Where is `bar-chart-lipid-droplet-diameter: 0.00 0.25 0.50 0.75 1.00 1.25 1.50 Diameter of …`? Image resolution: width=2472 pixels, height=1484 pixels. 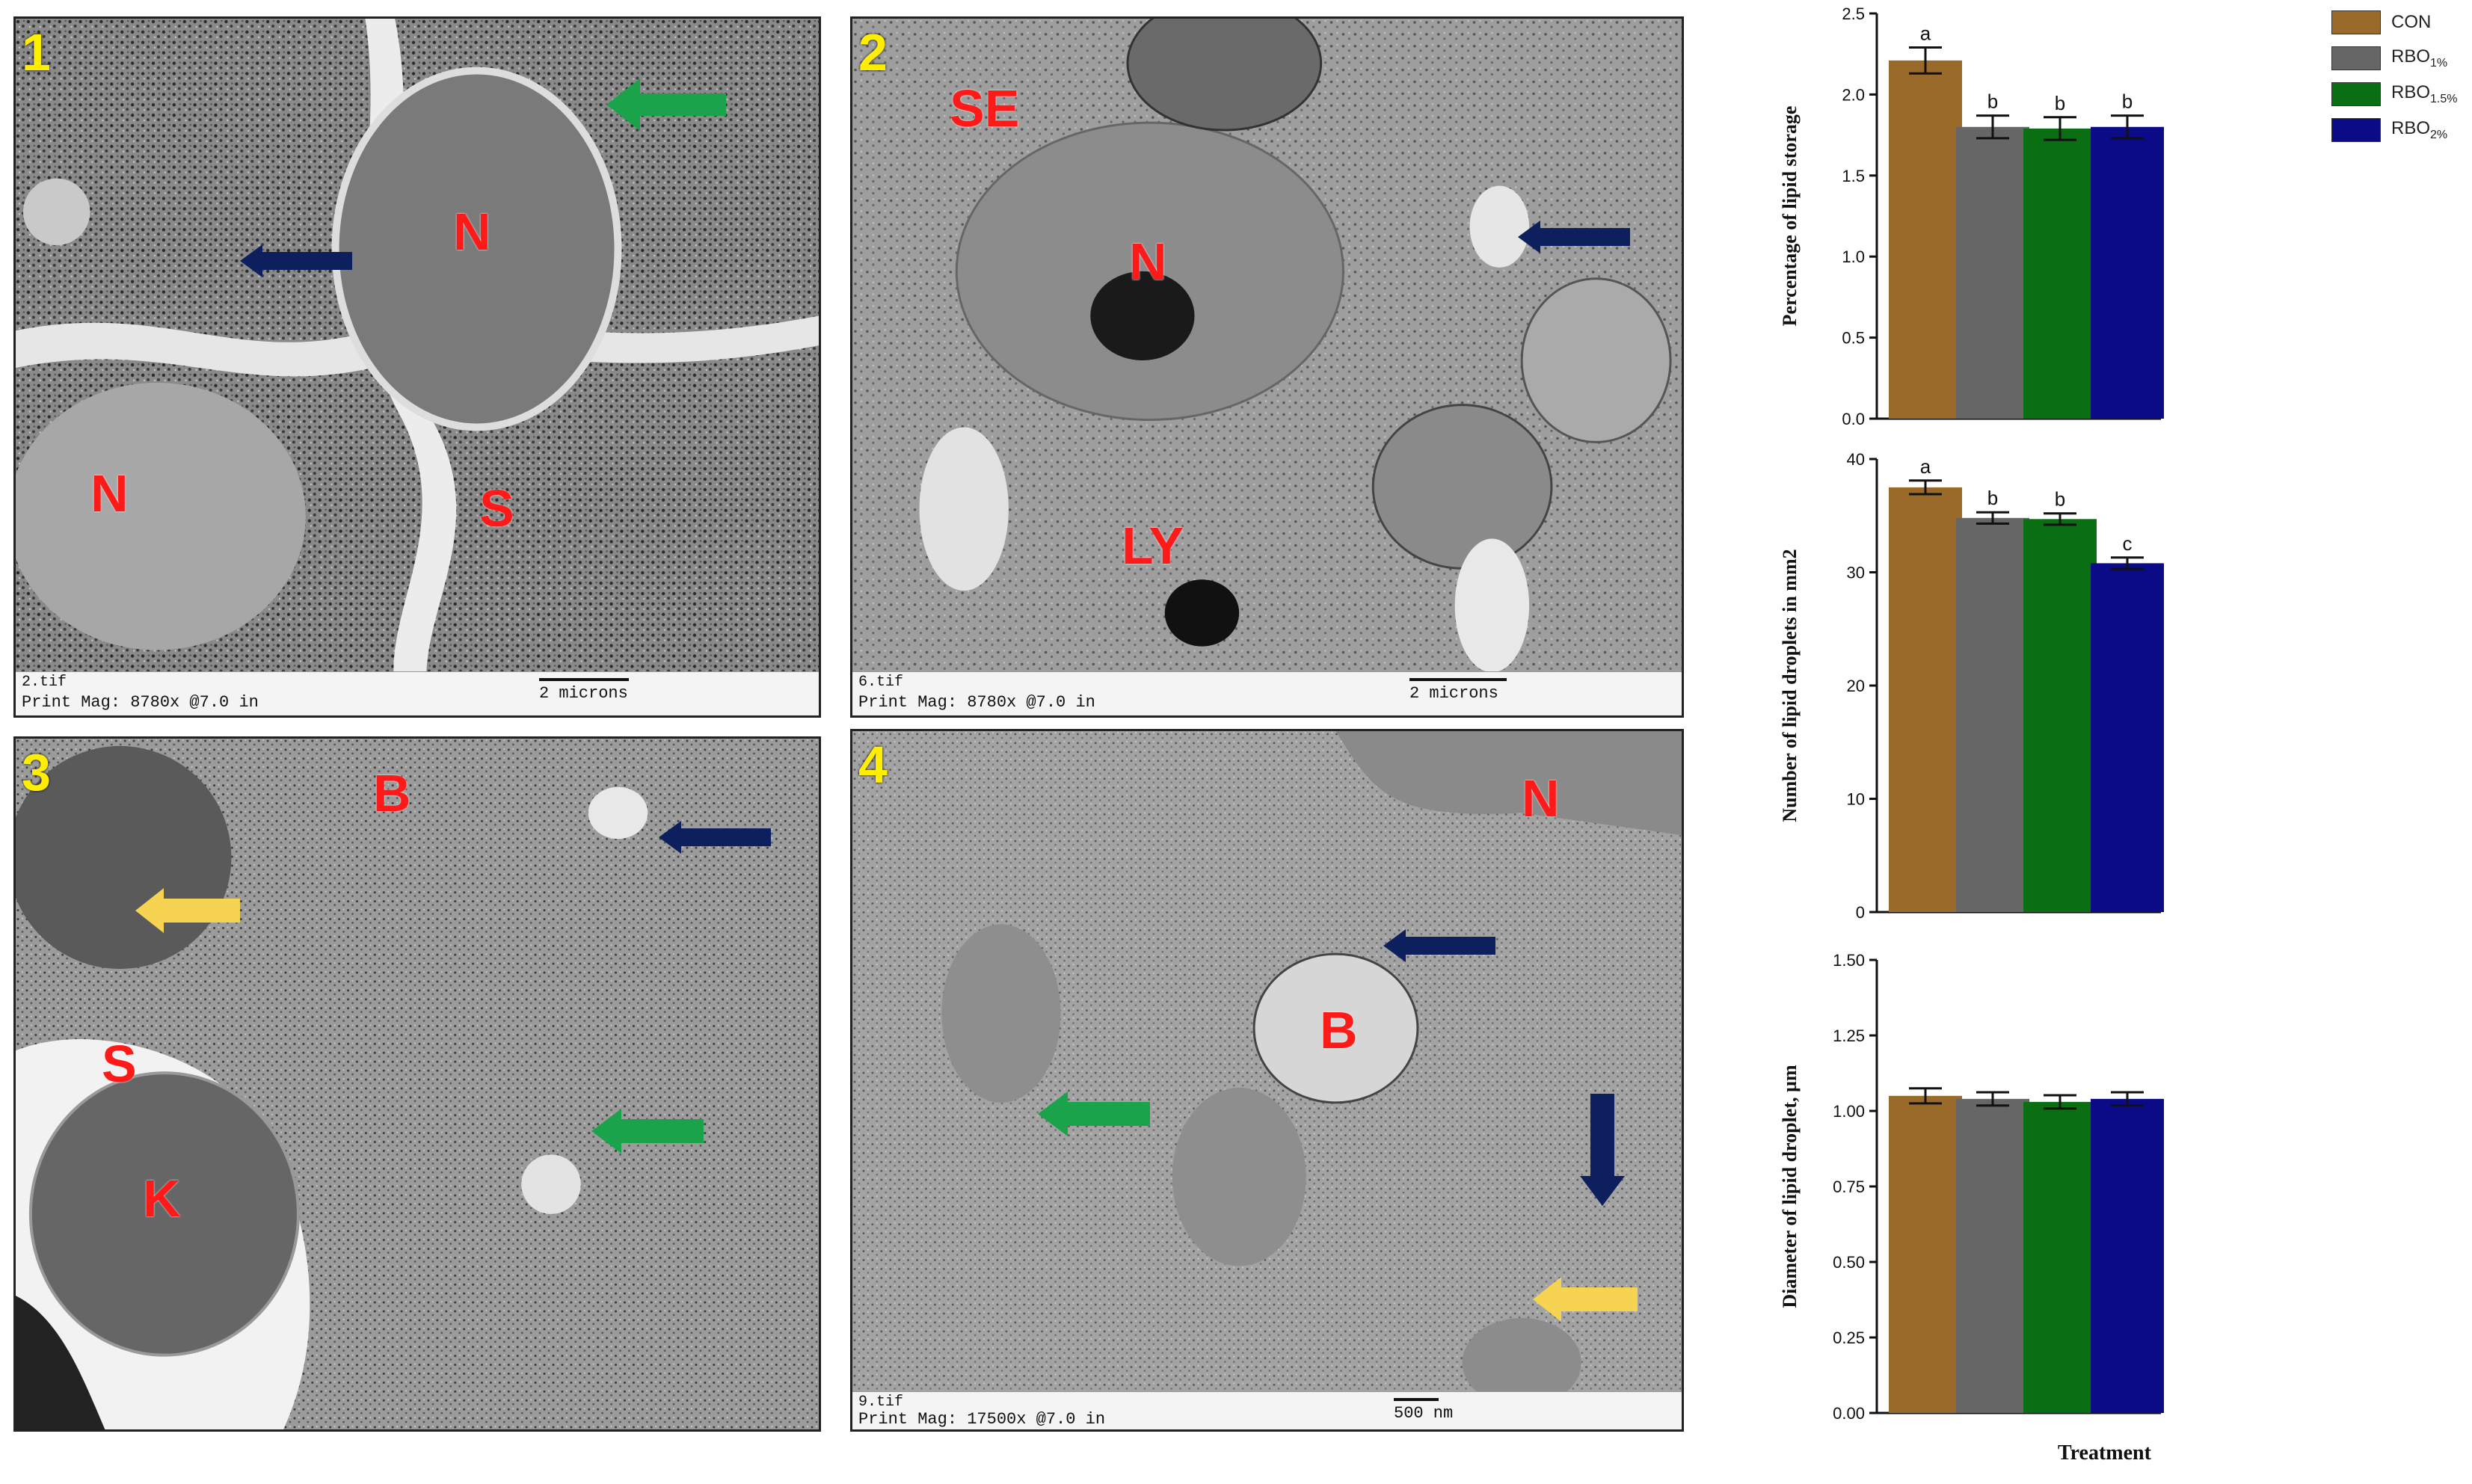 bar-chart-lipid-droplet-diameter: 0.00 0.25 0.50 0.75 1.00 1.25 1.50 Diameter of … is located at coordinates (1971, 1187).